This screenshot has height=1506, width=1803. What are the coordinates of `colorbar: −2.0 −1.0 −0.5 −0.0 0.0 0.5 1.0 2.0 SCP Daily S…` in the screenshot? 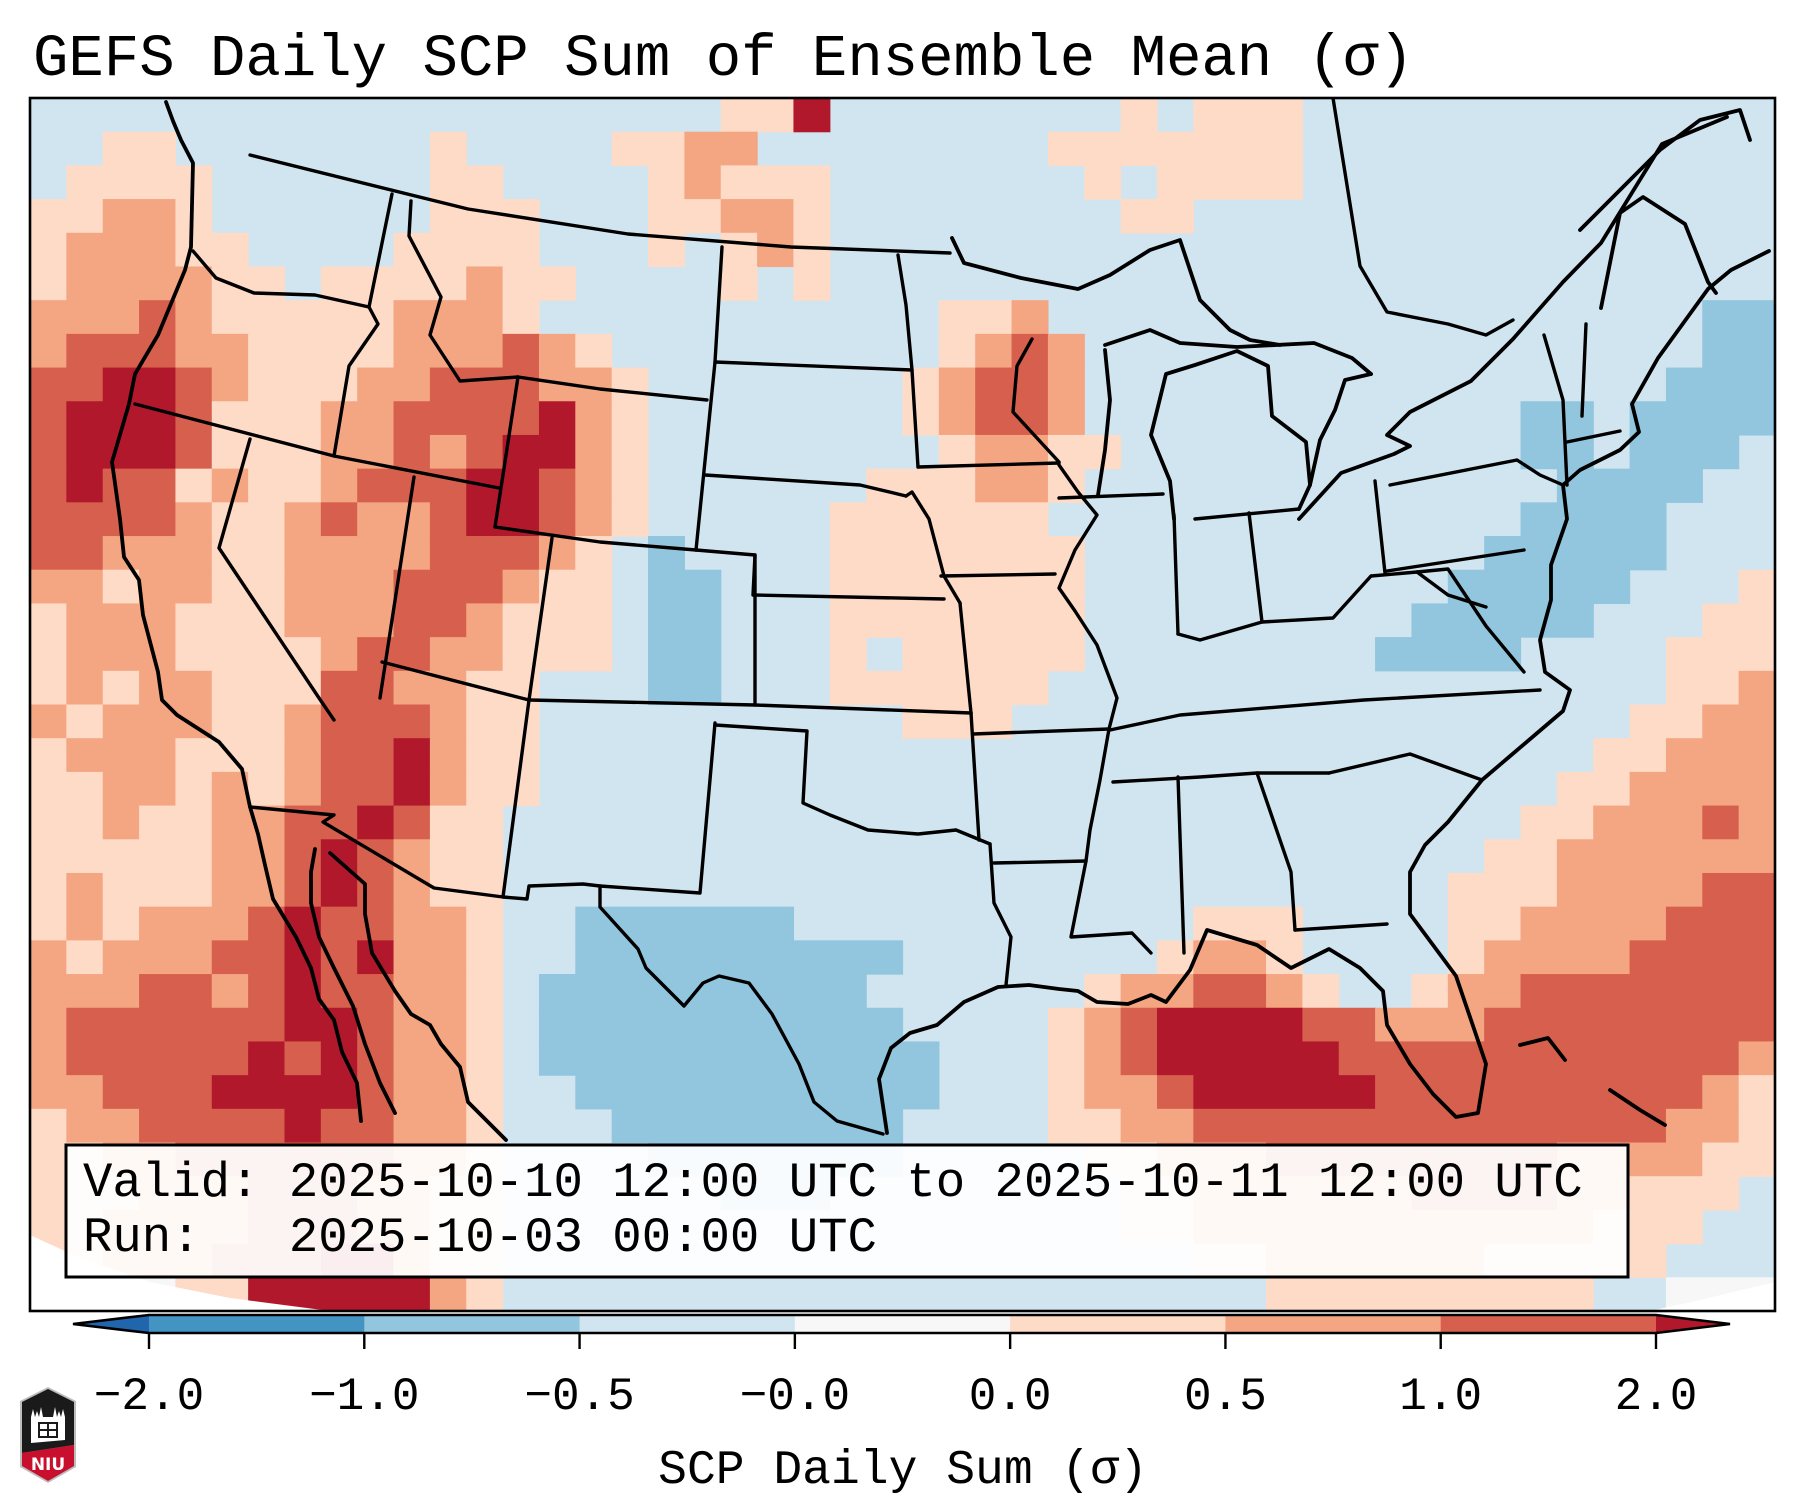 It's located at (901, 1405).